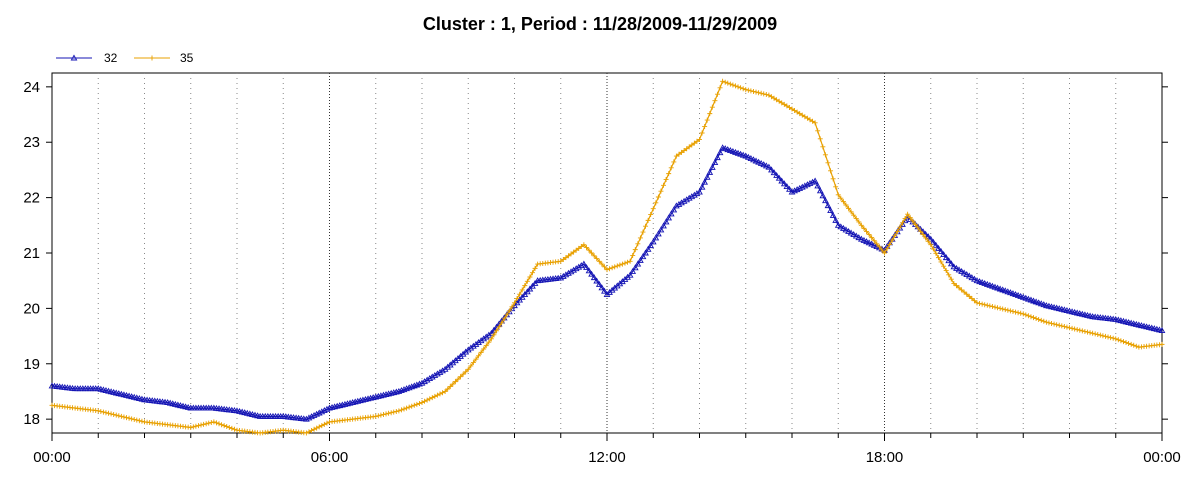  Describe the element at coordinates (31, 419) in the screenshot. I see `y-tick-label: 18` at that location.